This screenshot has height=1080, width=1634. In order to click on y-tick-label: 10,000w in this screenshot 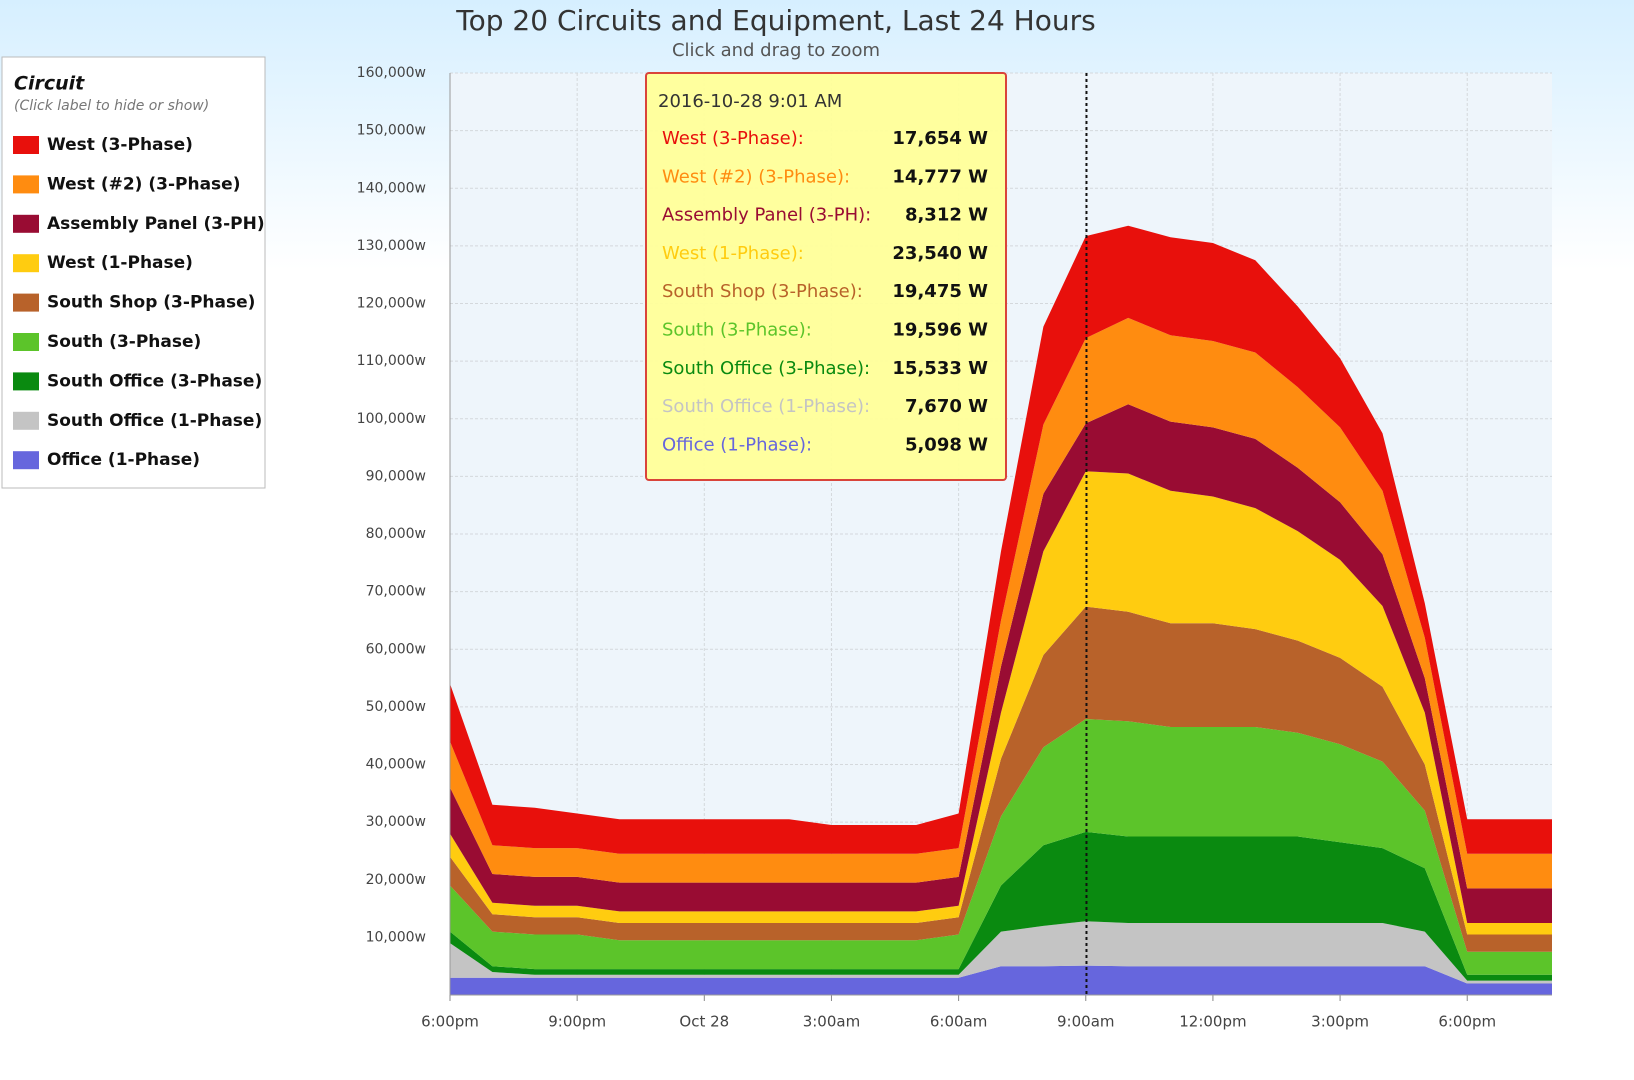, I will do `click(396, 937)`.